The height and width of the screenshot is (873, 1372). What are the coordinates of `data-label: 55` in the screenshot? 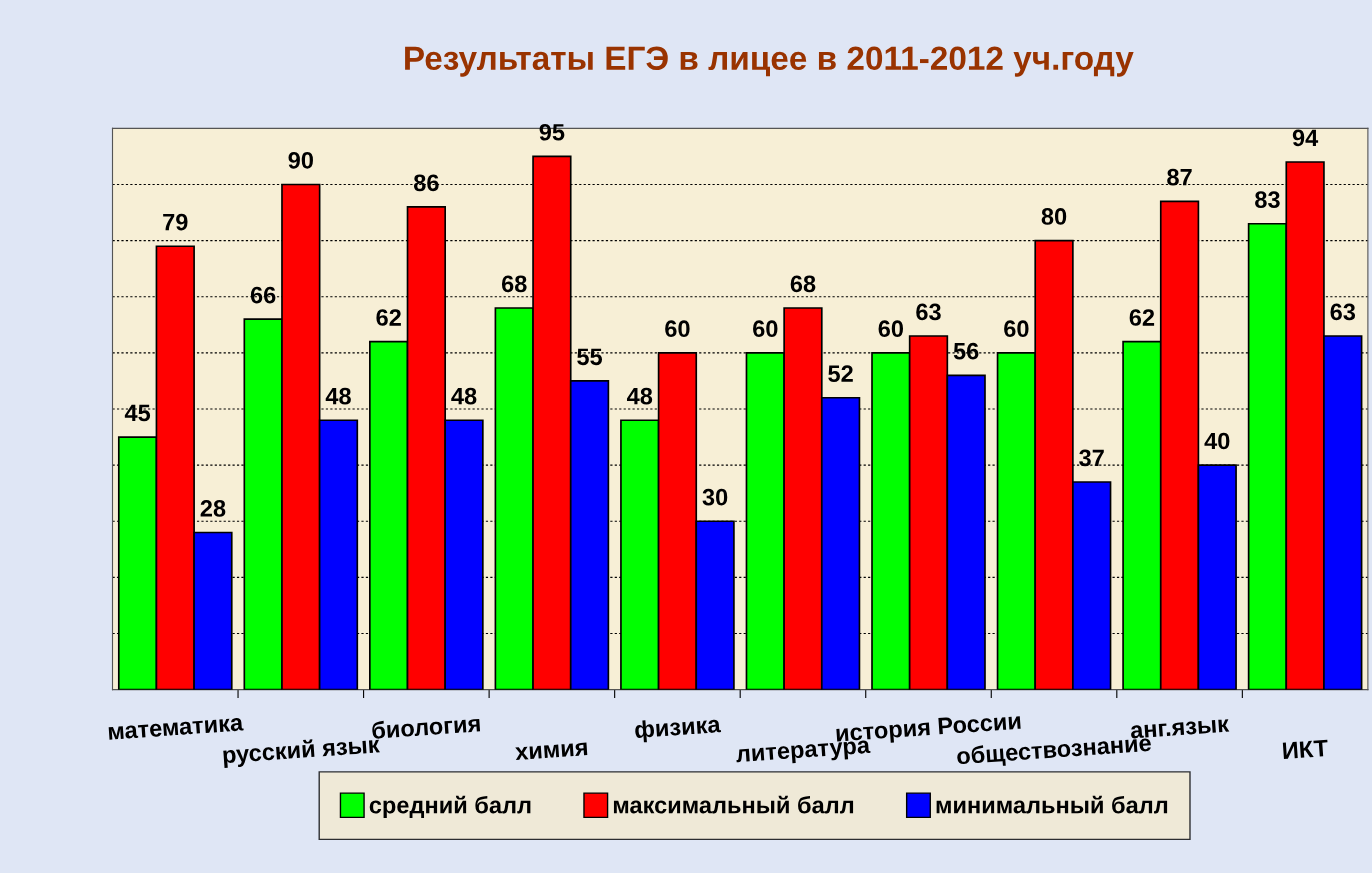 It's located at (590, 357).